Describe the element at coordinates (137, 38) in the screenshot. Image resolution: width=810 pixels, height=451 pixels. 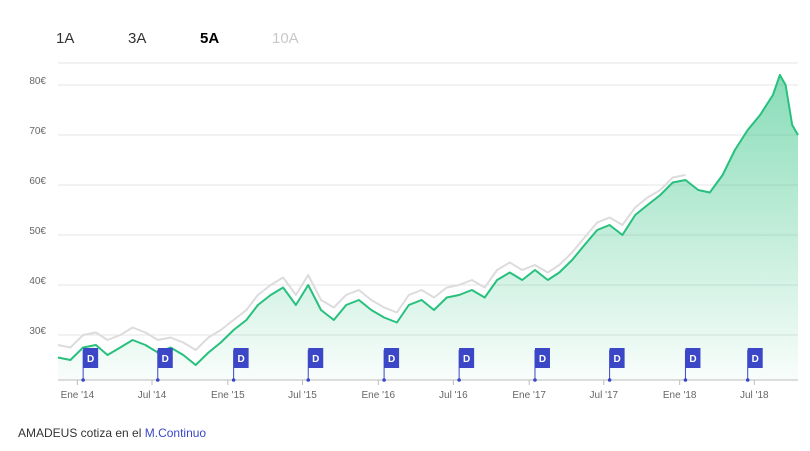
I see `range-tab-3a: 3A` at that location.